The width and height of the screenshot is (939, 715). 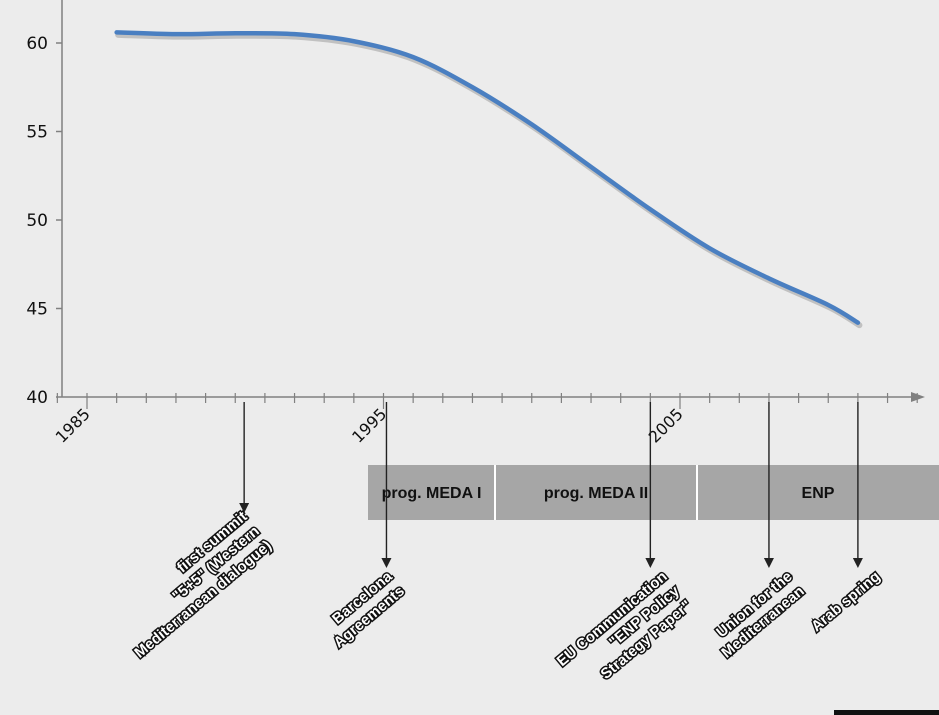 What do you see at coordinates (369, 425) in the screenshot?
I see `x-tick-label: 1995` at bounding box center [369, 425].